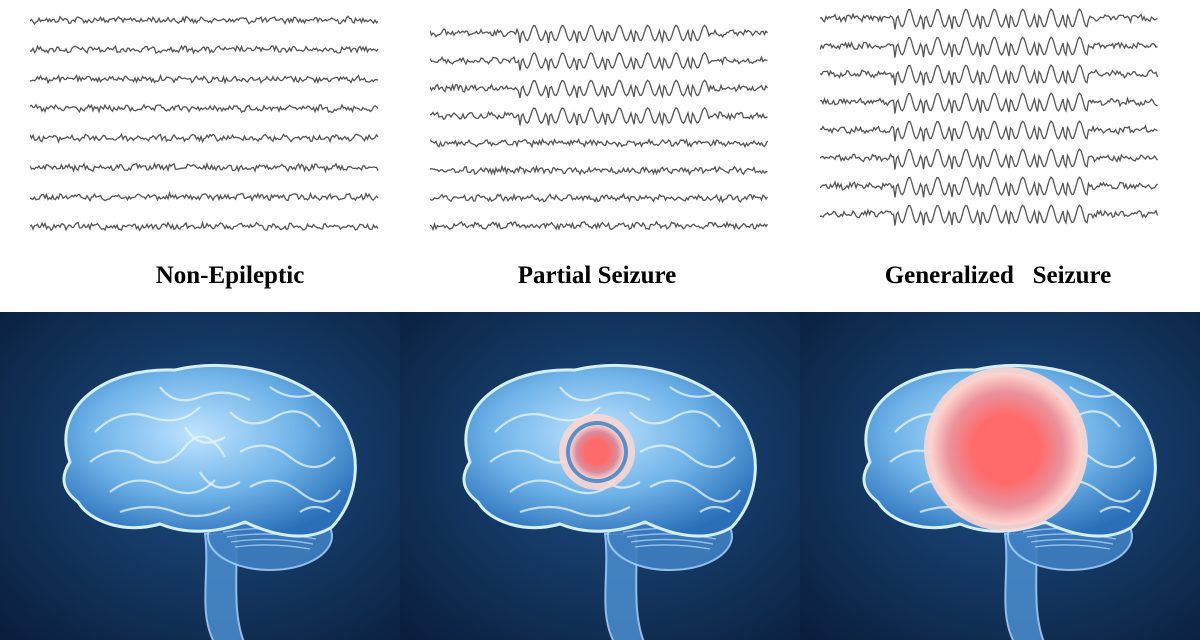  I want to click on brain-cerebrum, so click(209, 450).